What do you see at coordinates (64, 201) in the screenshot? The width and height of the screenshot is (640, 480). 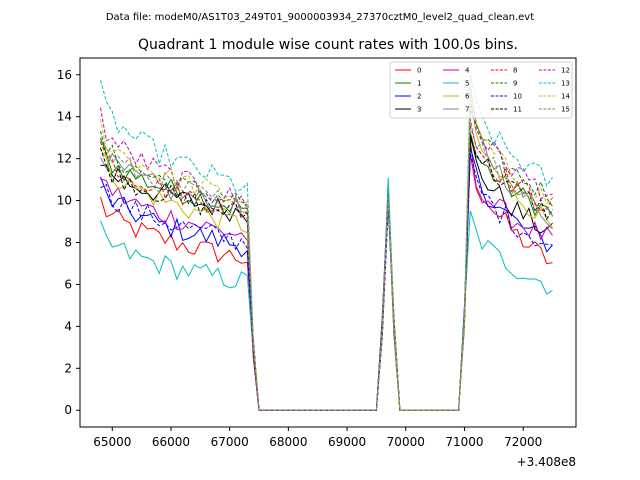 I see `y-tick-label: 10` at bounding box center [64, 201].